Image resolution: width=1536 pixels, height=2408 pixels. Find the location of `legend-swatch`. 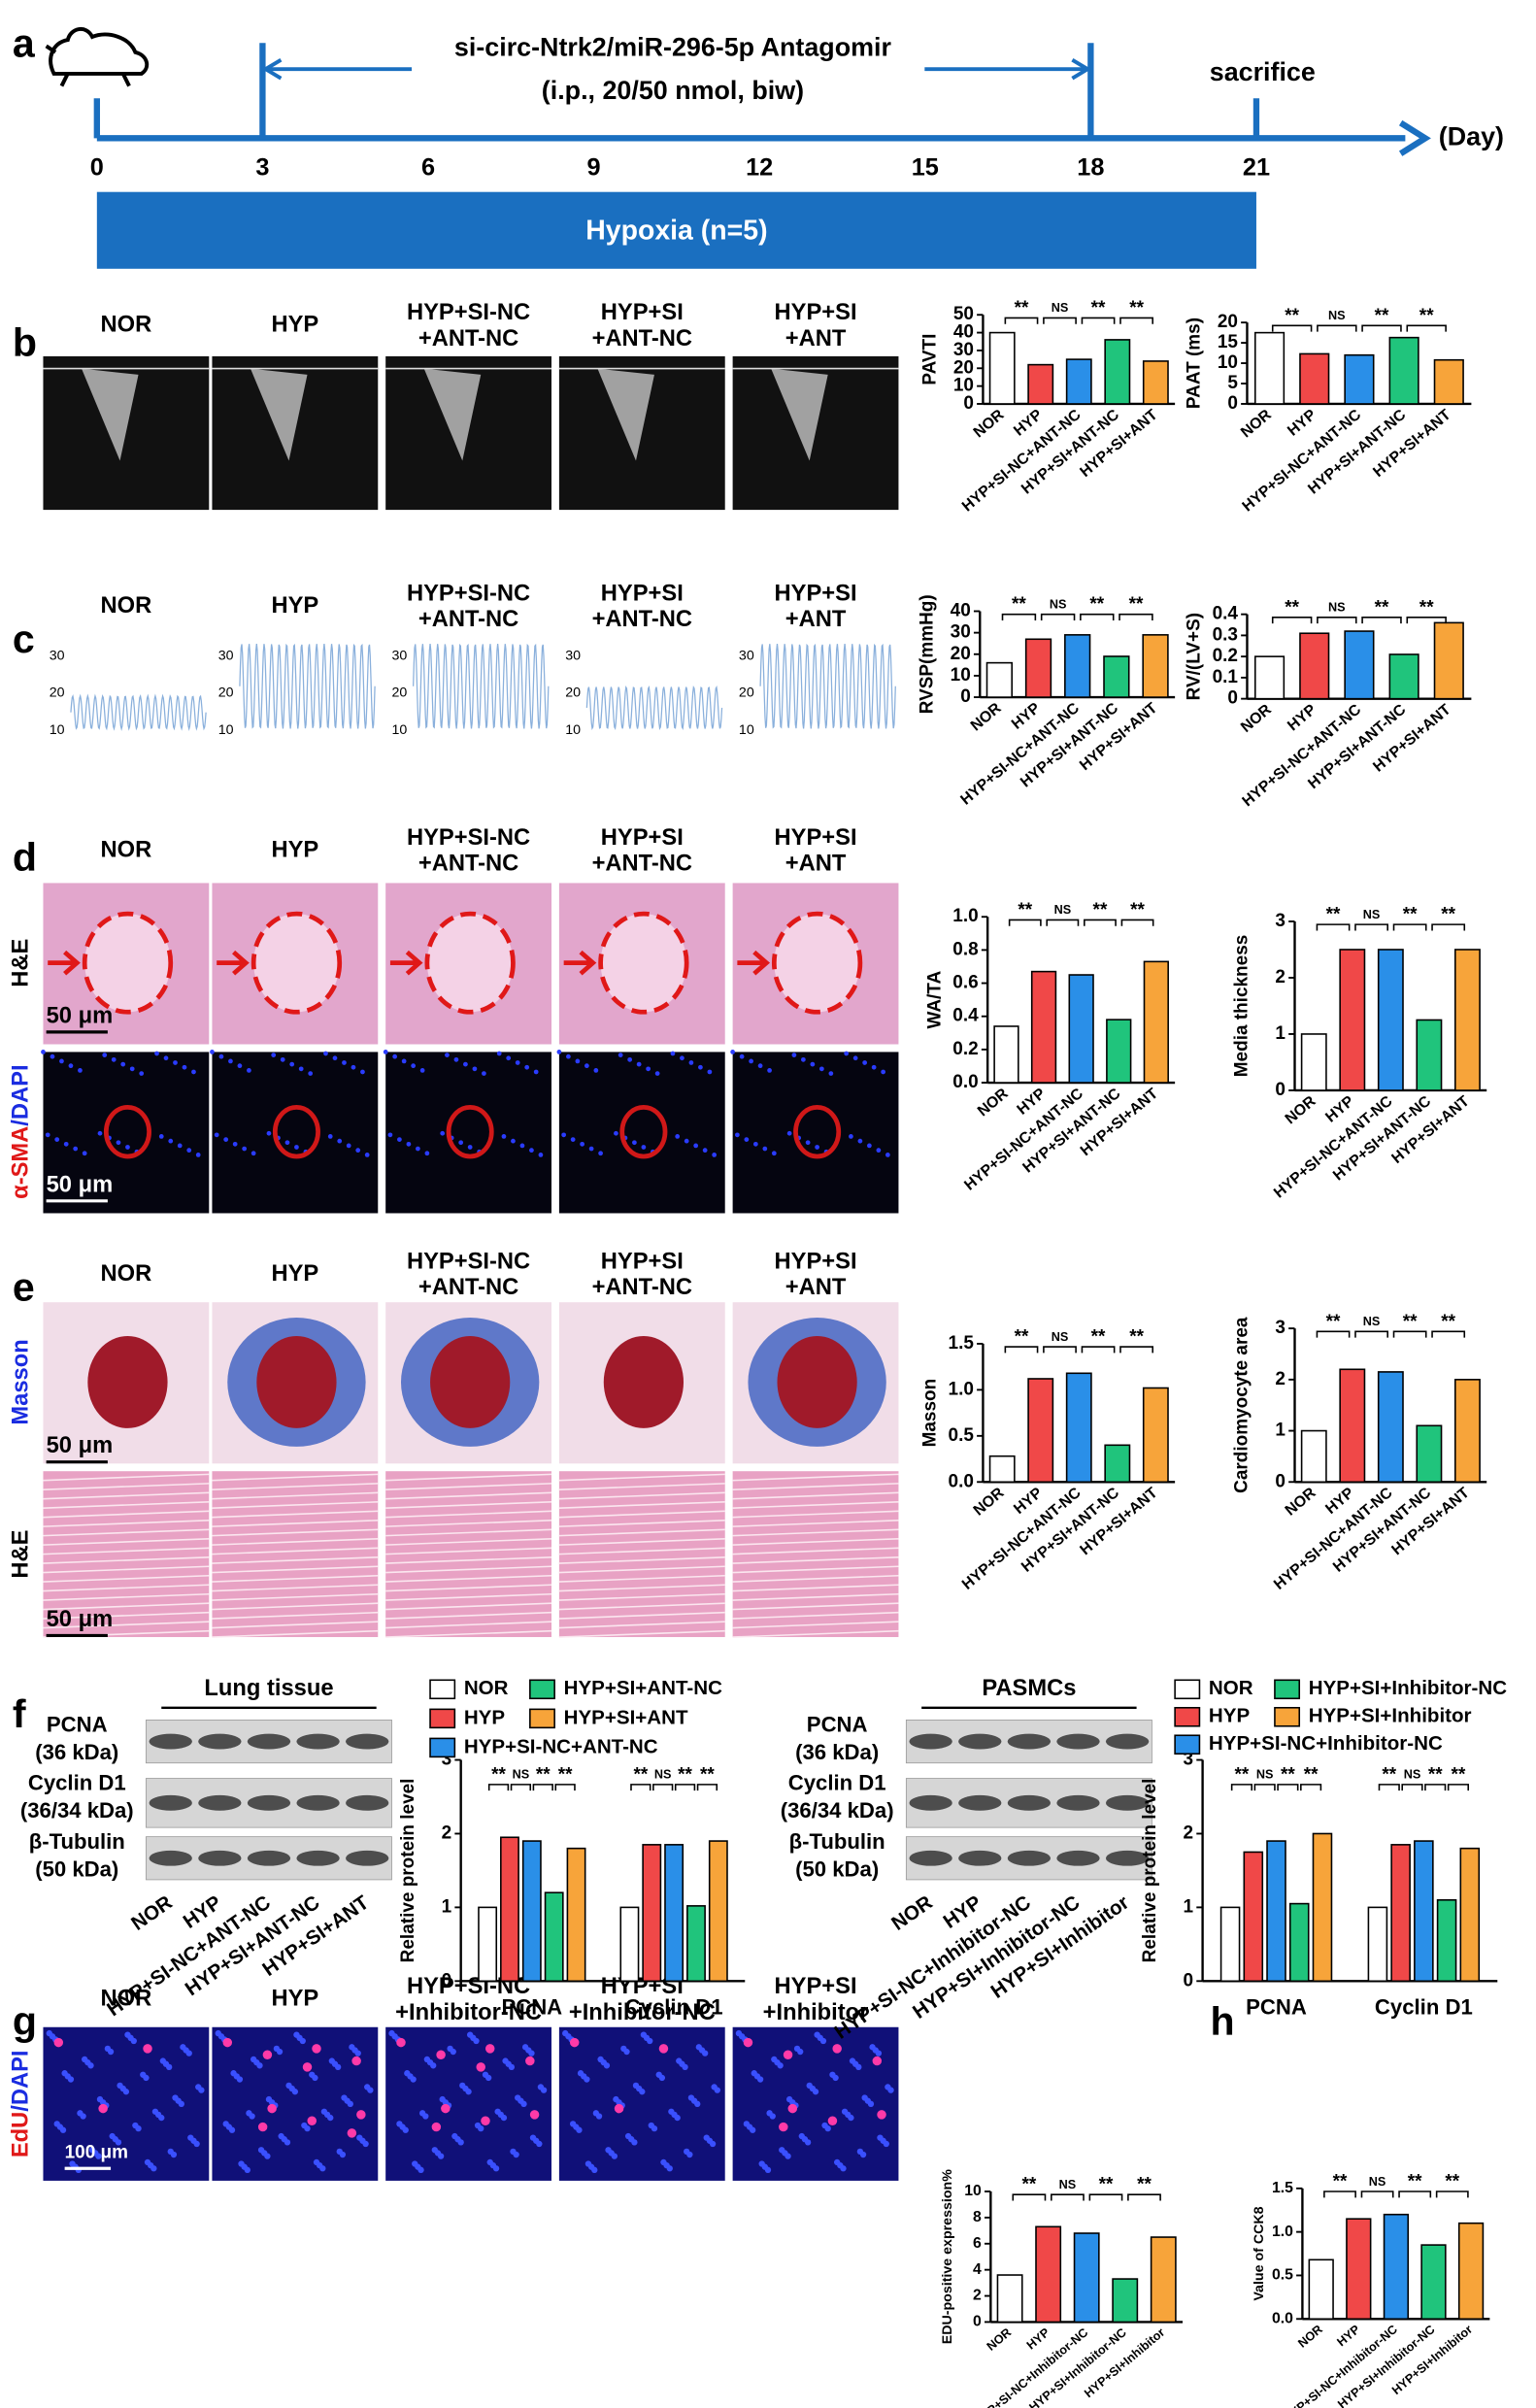

legend-swatch is located at coordinates (443, 1719).